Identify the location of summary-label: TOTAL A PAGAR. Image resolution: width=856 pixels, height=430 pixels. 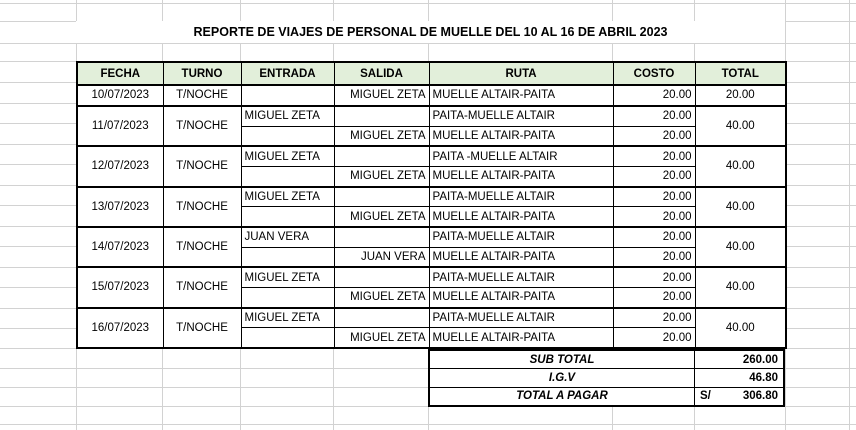
(562, 396).